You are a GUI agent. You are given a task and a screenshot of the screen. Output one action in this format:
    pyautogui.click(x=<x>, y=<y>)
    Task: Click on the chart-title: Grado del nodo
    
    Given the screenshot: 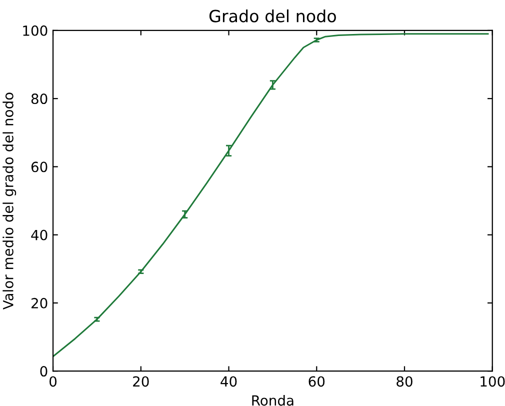 What is the action you would take?
    pyautogui.click(x=272, y=15)
    